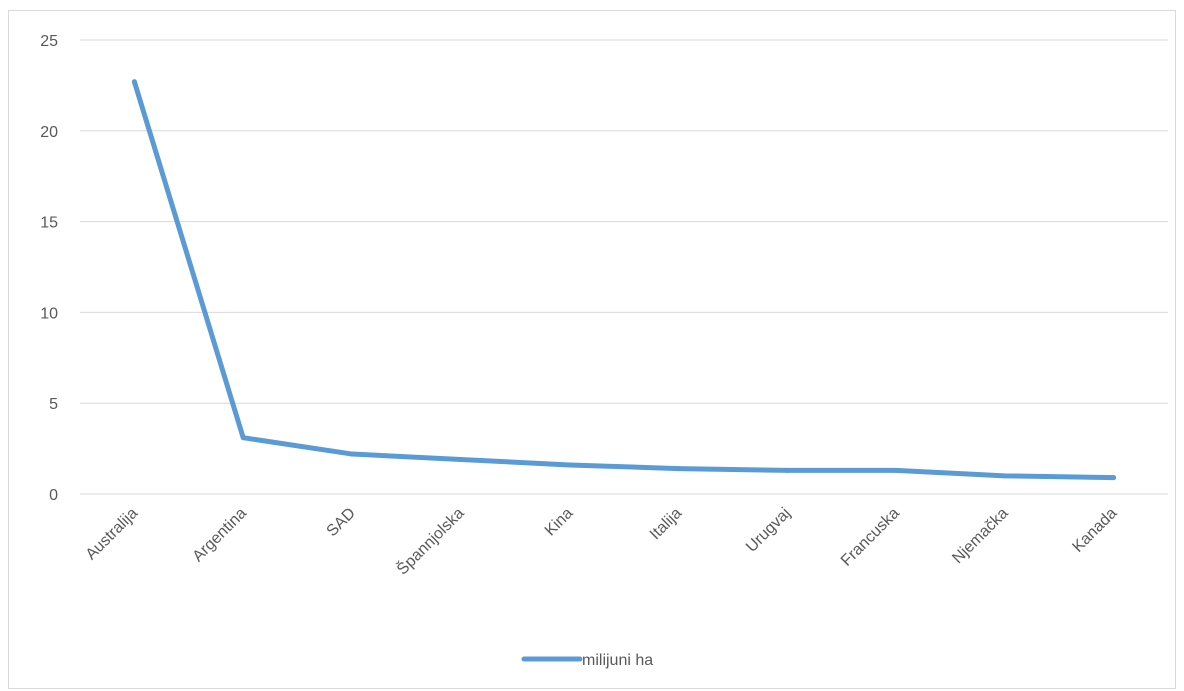 The image size is (1184, 691). I want to click on data-point-Argentina, so click(243, 438).